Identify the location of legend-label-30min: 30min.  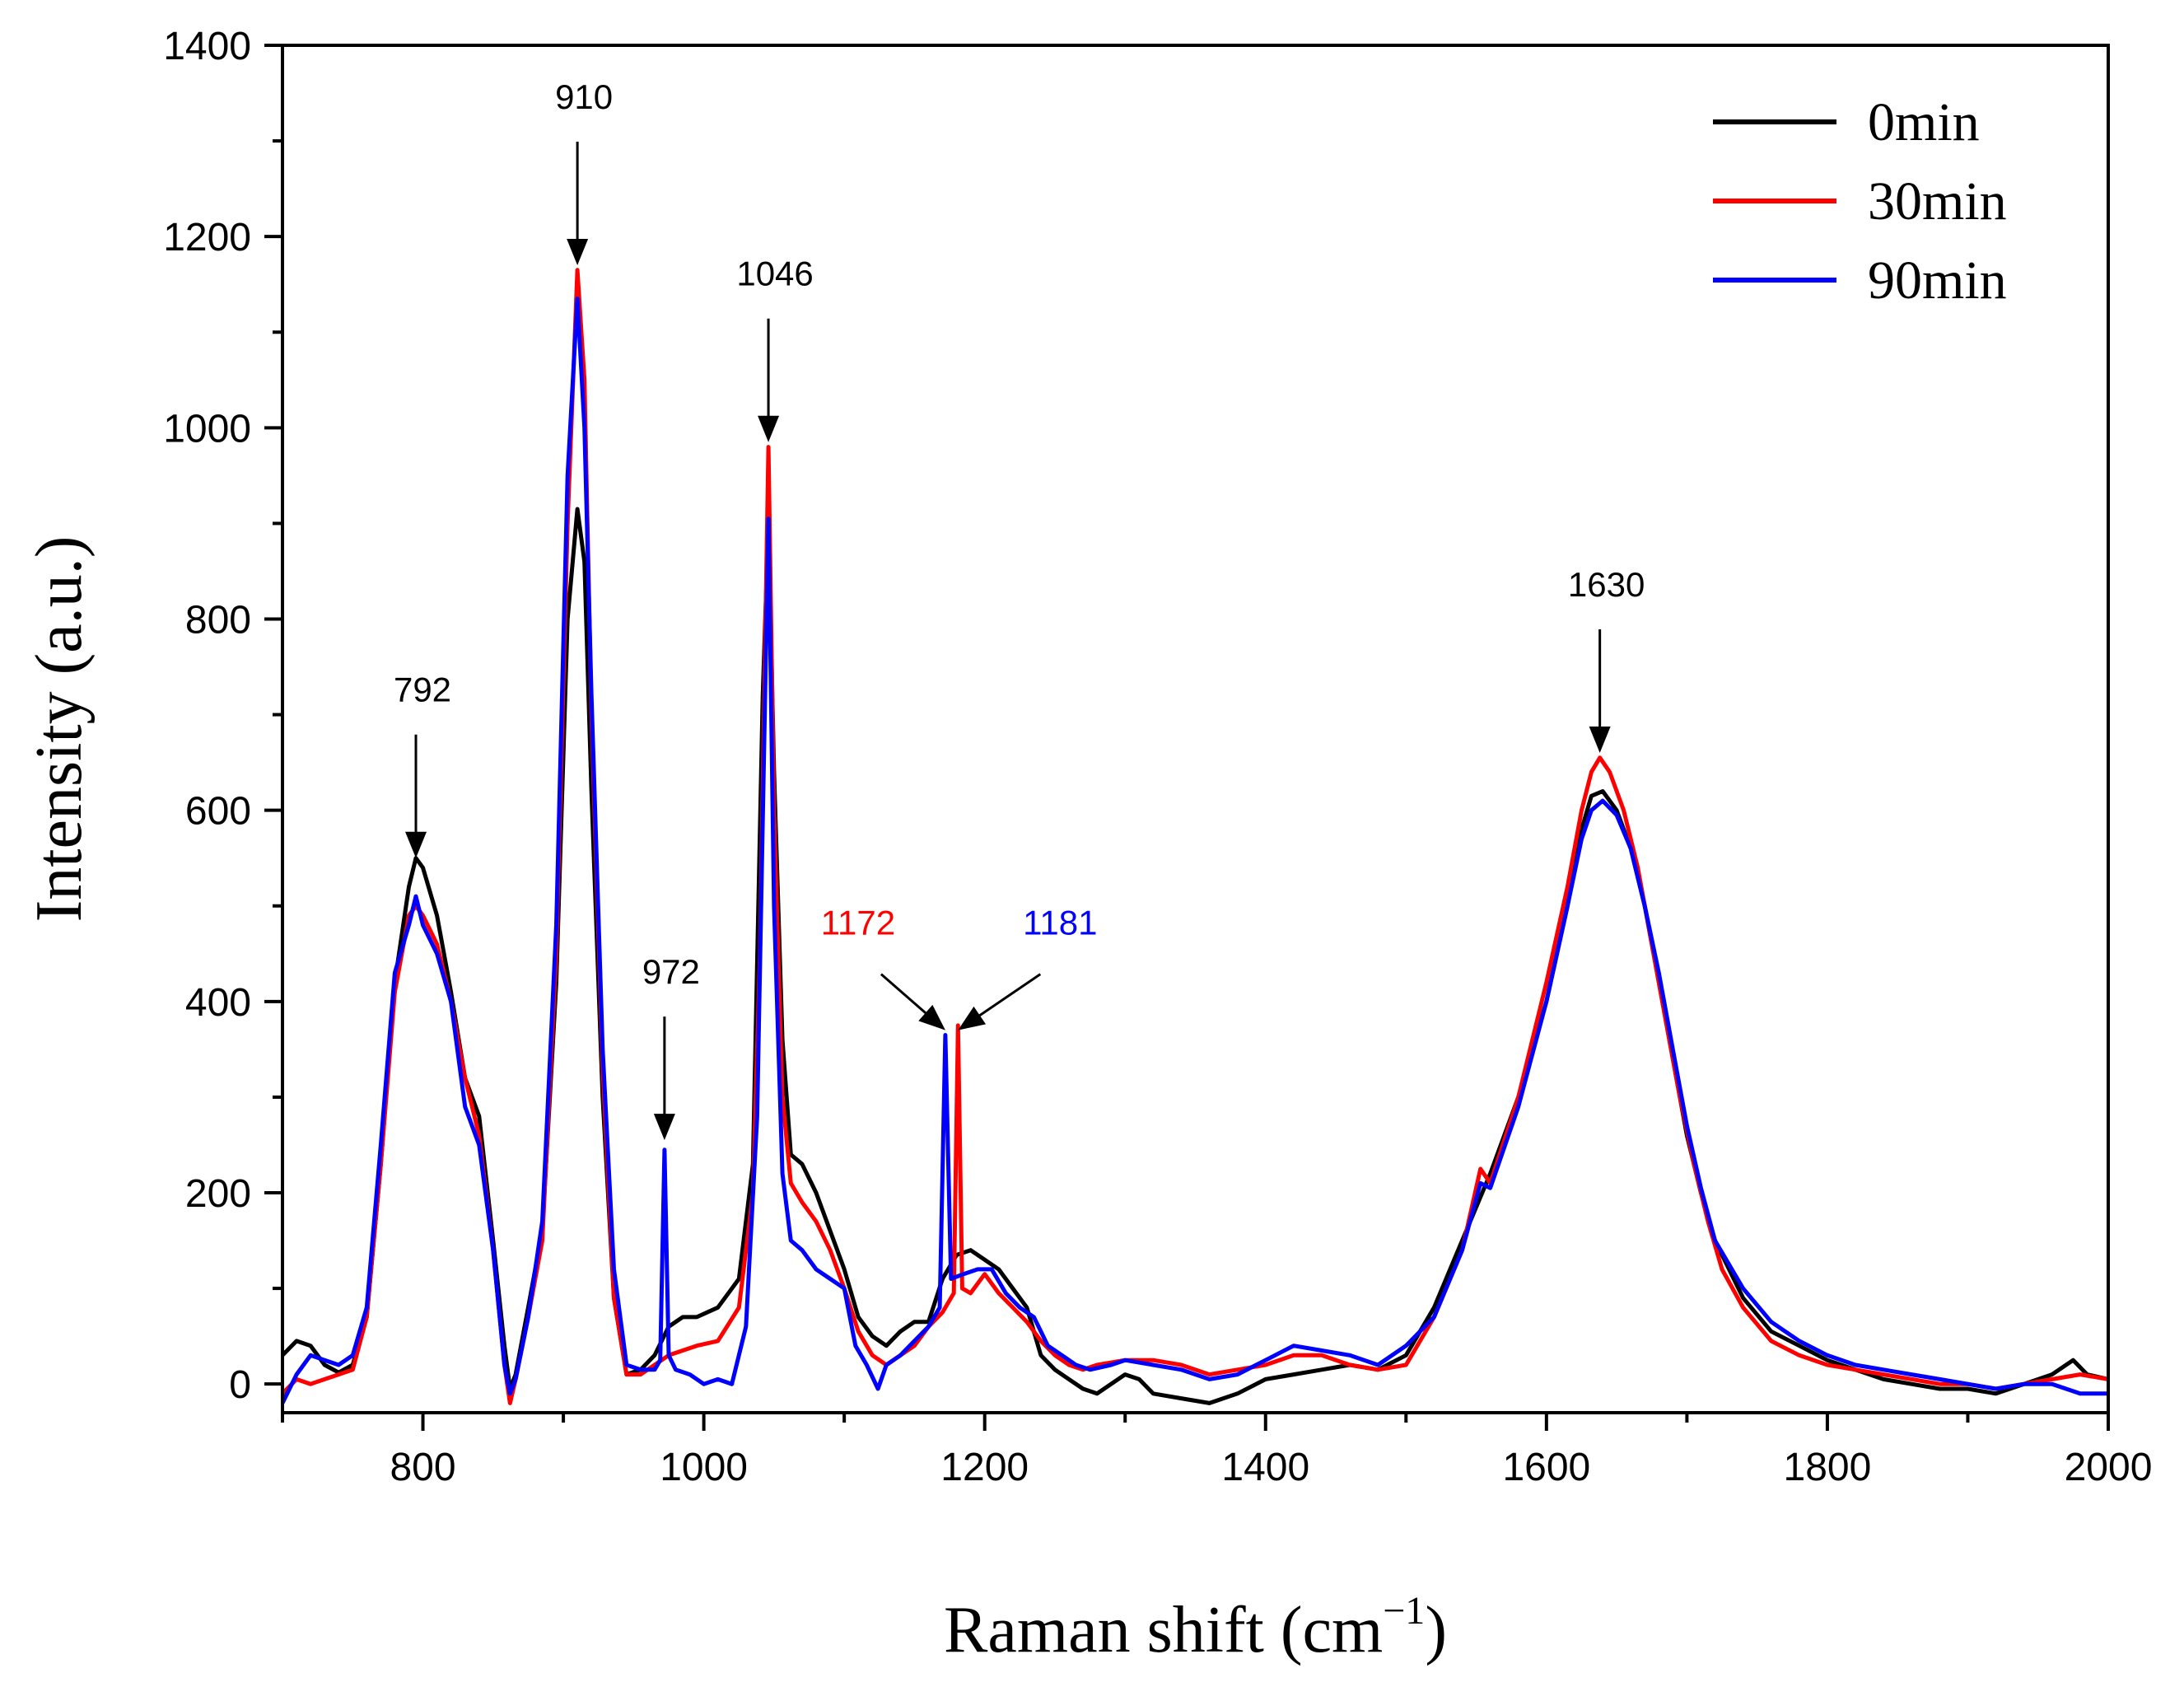
(1937, 201).